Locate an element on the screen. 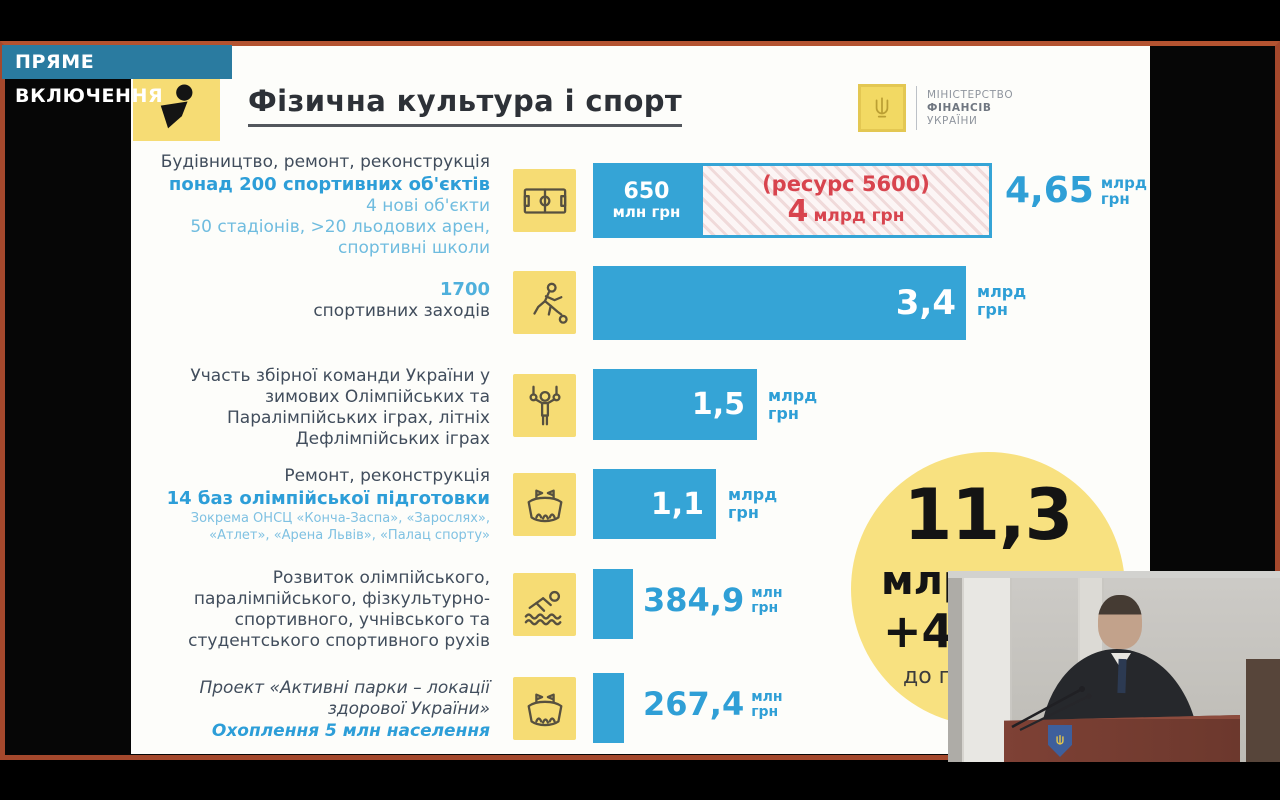 This screenshot has width=1280, height=800. football-pitch-icon is located at coordinates (544, 200).